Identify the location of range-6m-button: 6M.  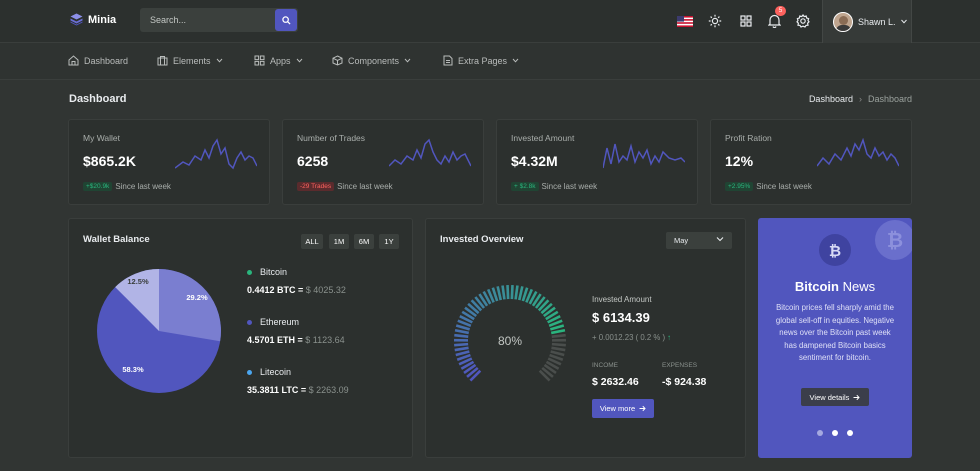
(364, 241).